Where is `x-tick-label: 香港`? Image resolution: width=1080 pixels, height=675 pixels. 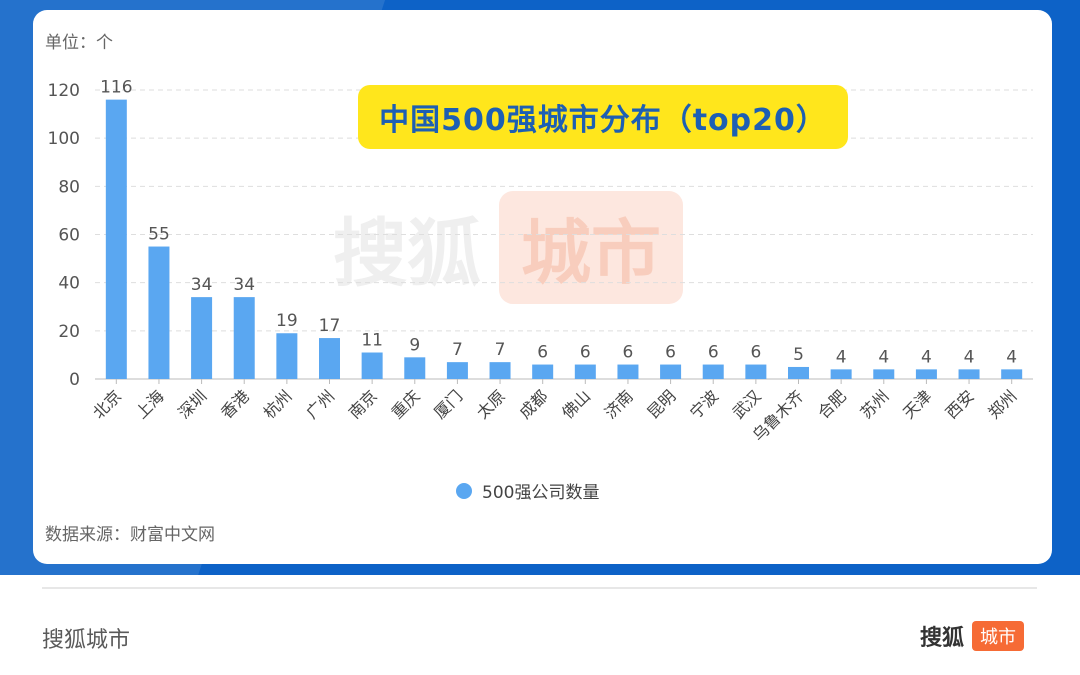
x-tick-label: 香港 is located at coordinates (235, 404).